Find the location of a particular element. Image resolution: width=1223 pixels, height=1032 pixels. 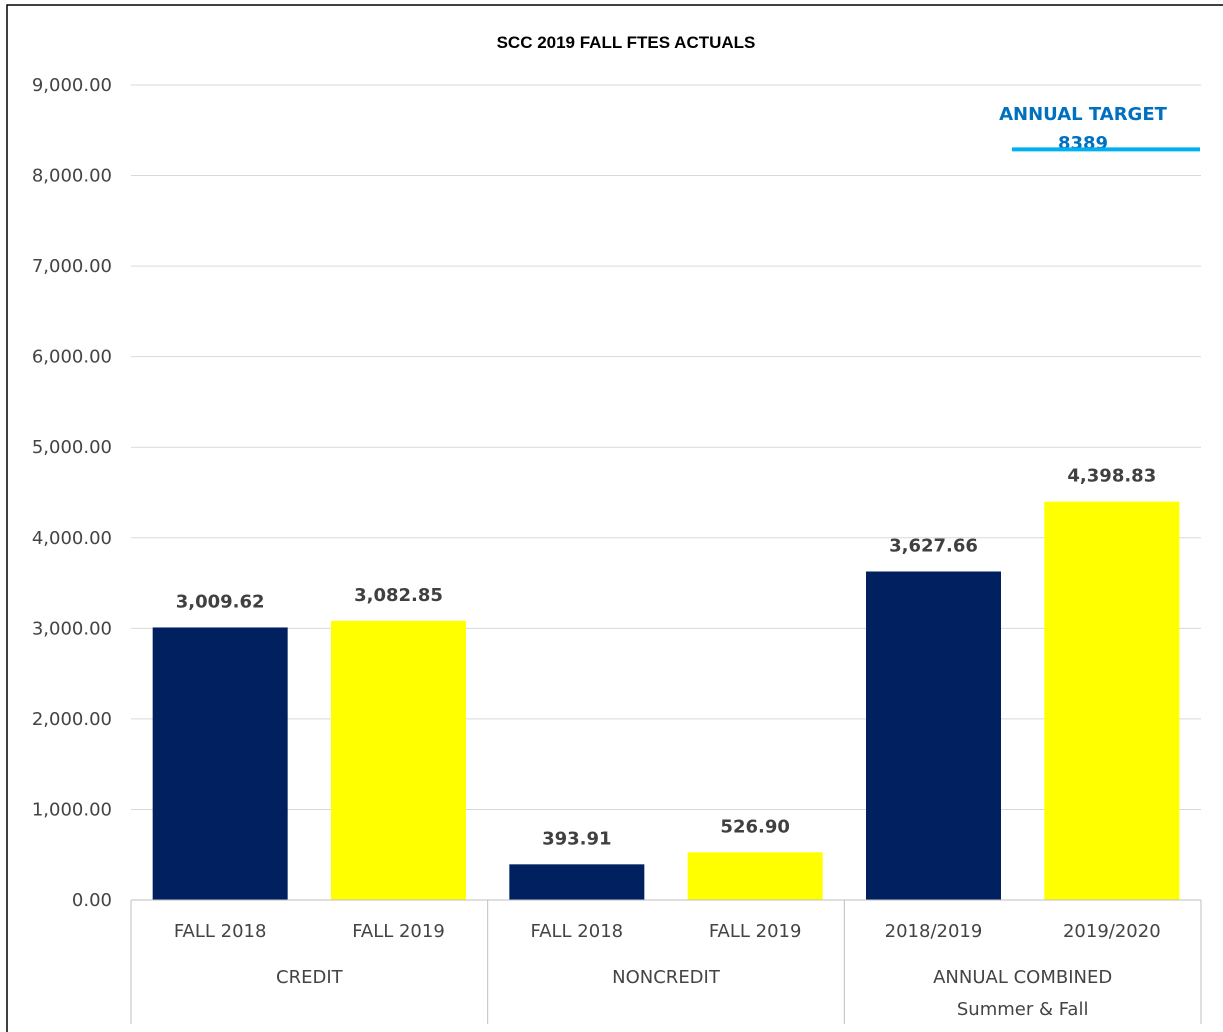

data-label: 3,627.66 is located at coordinates (933, 545).